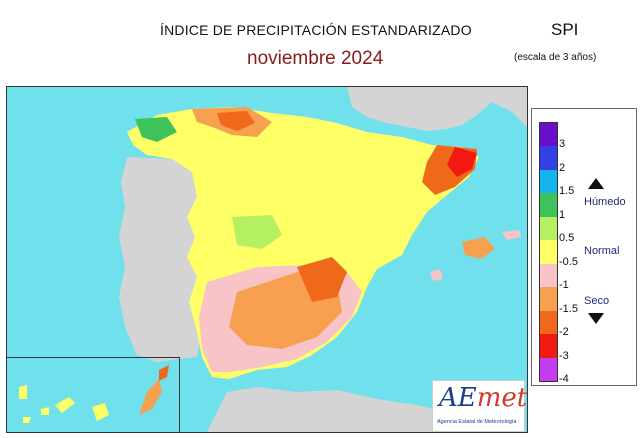 Image resolution: width=640 pixels, height=438 pixels. Describe the element at coordinates (236, 121) in the screenshot. I see `dry-north-core` at that location.